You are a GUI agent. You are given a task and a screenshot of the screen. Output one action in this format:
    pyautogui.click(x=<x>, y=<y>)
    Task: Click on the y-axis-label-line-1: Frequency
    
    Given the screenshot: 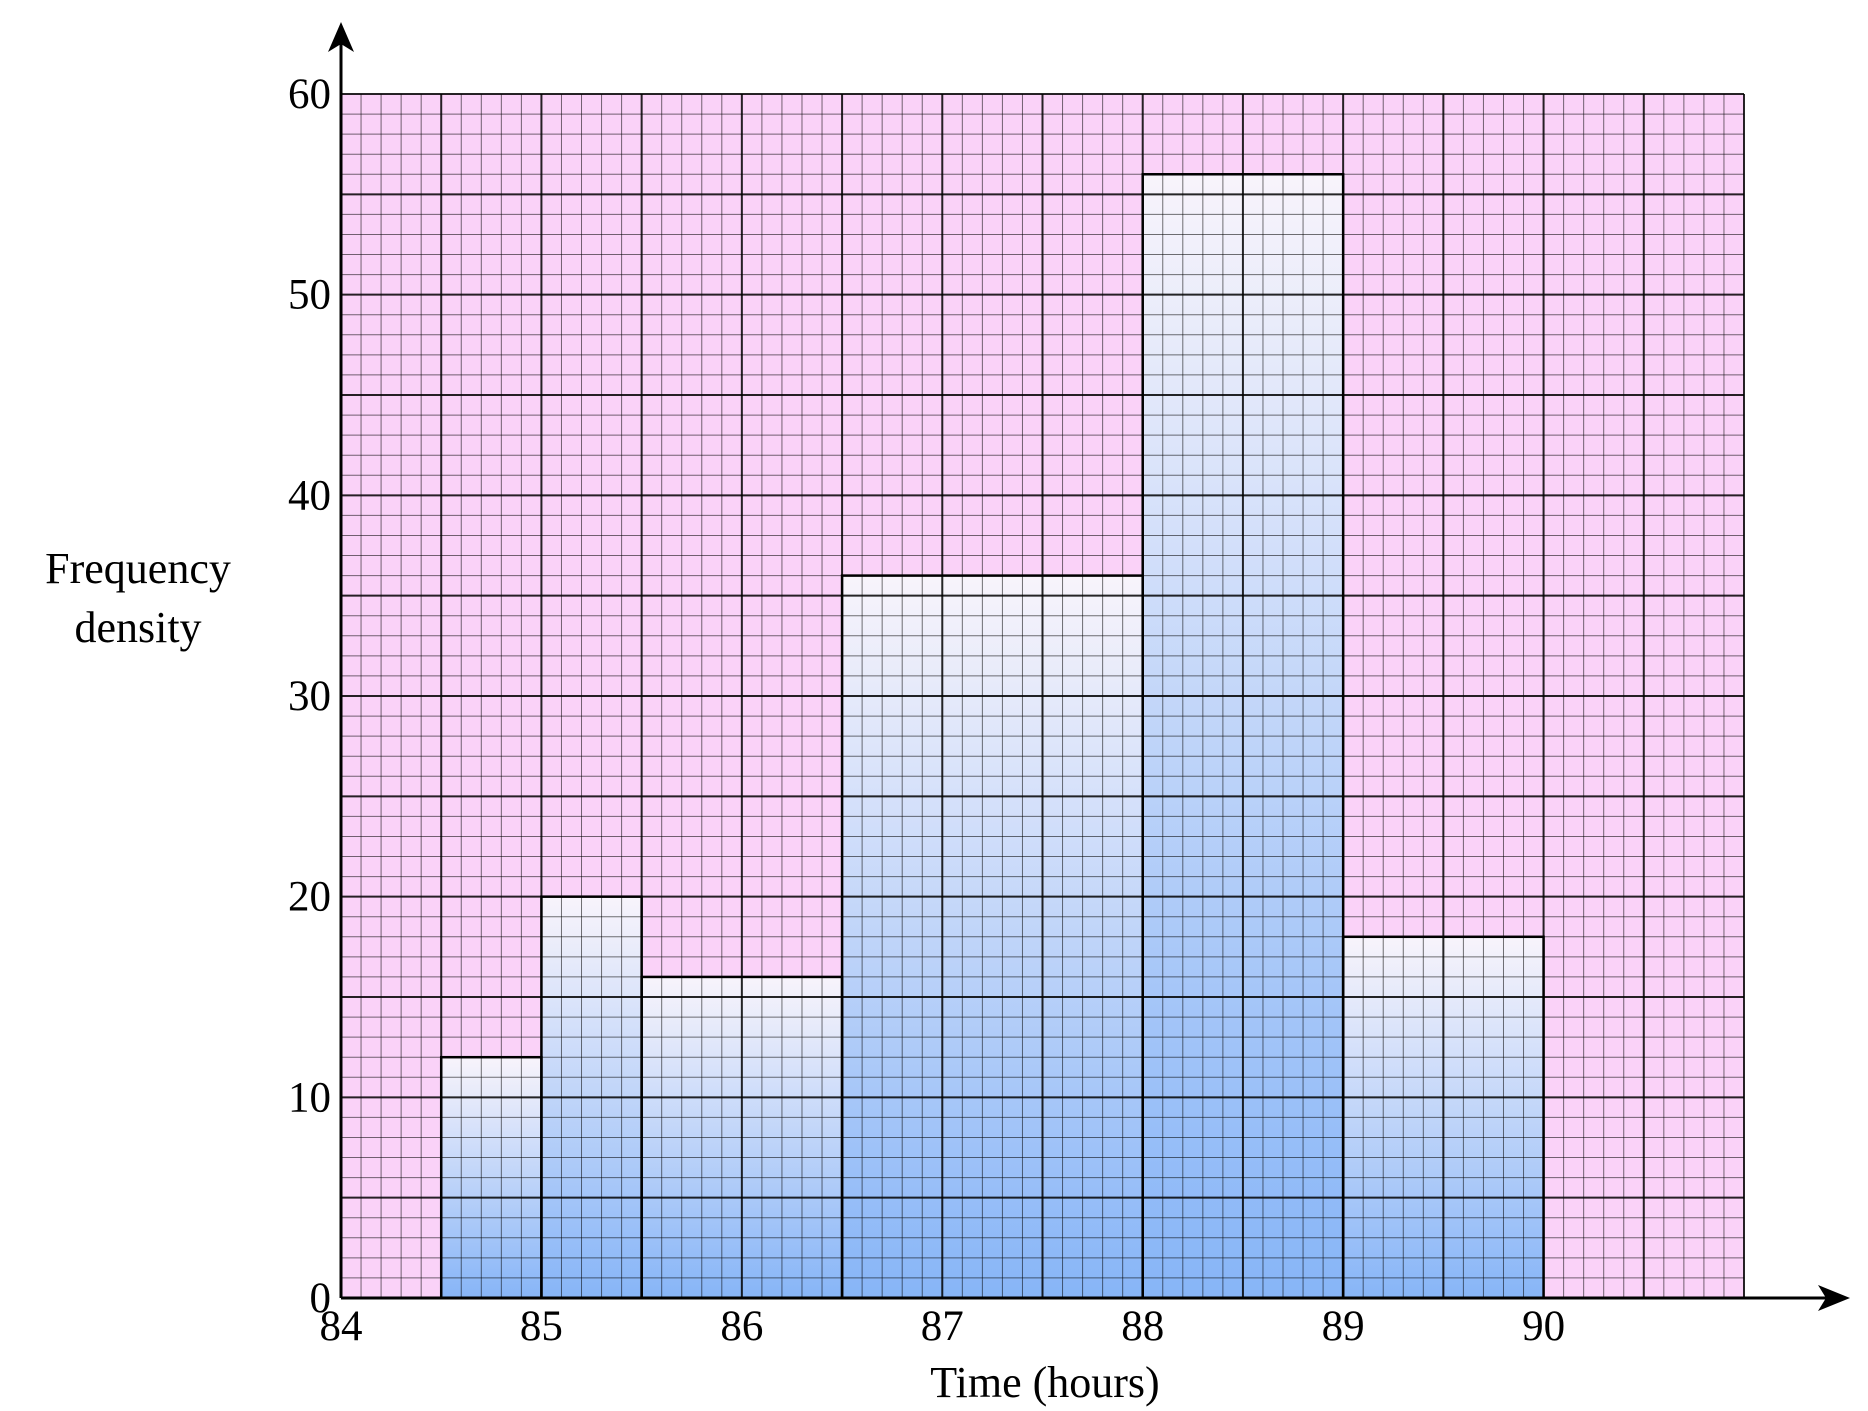 What is the action you would take?
    pyautogui.click(x=138, y=568)
    